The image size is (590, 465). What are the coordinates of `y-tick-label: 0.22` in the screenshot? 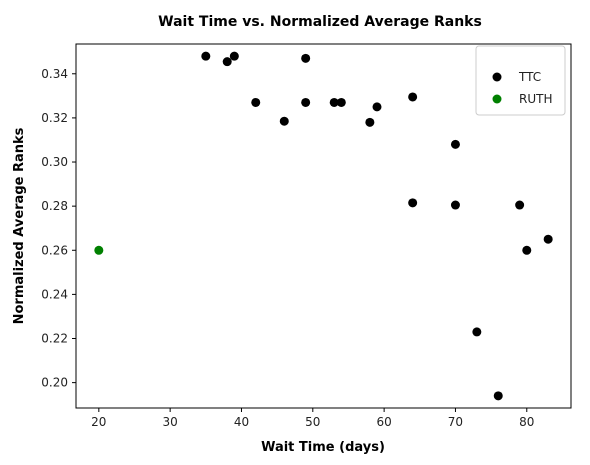 It's located at (54, 339).